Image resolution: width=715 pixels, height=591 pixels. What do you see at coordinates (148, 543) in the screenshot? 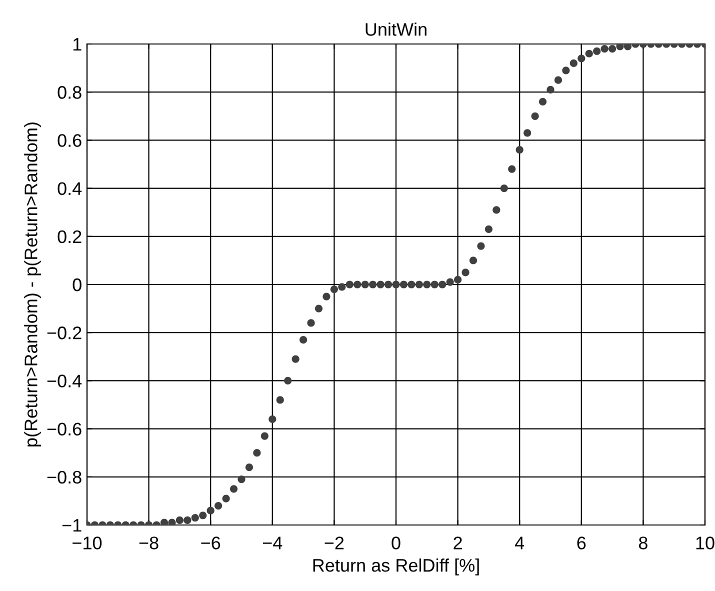
I see `x-tick-label: −8` at bounding box center [148, 543].